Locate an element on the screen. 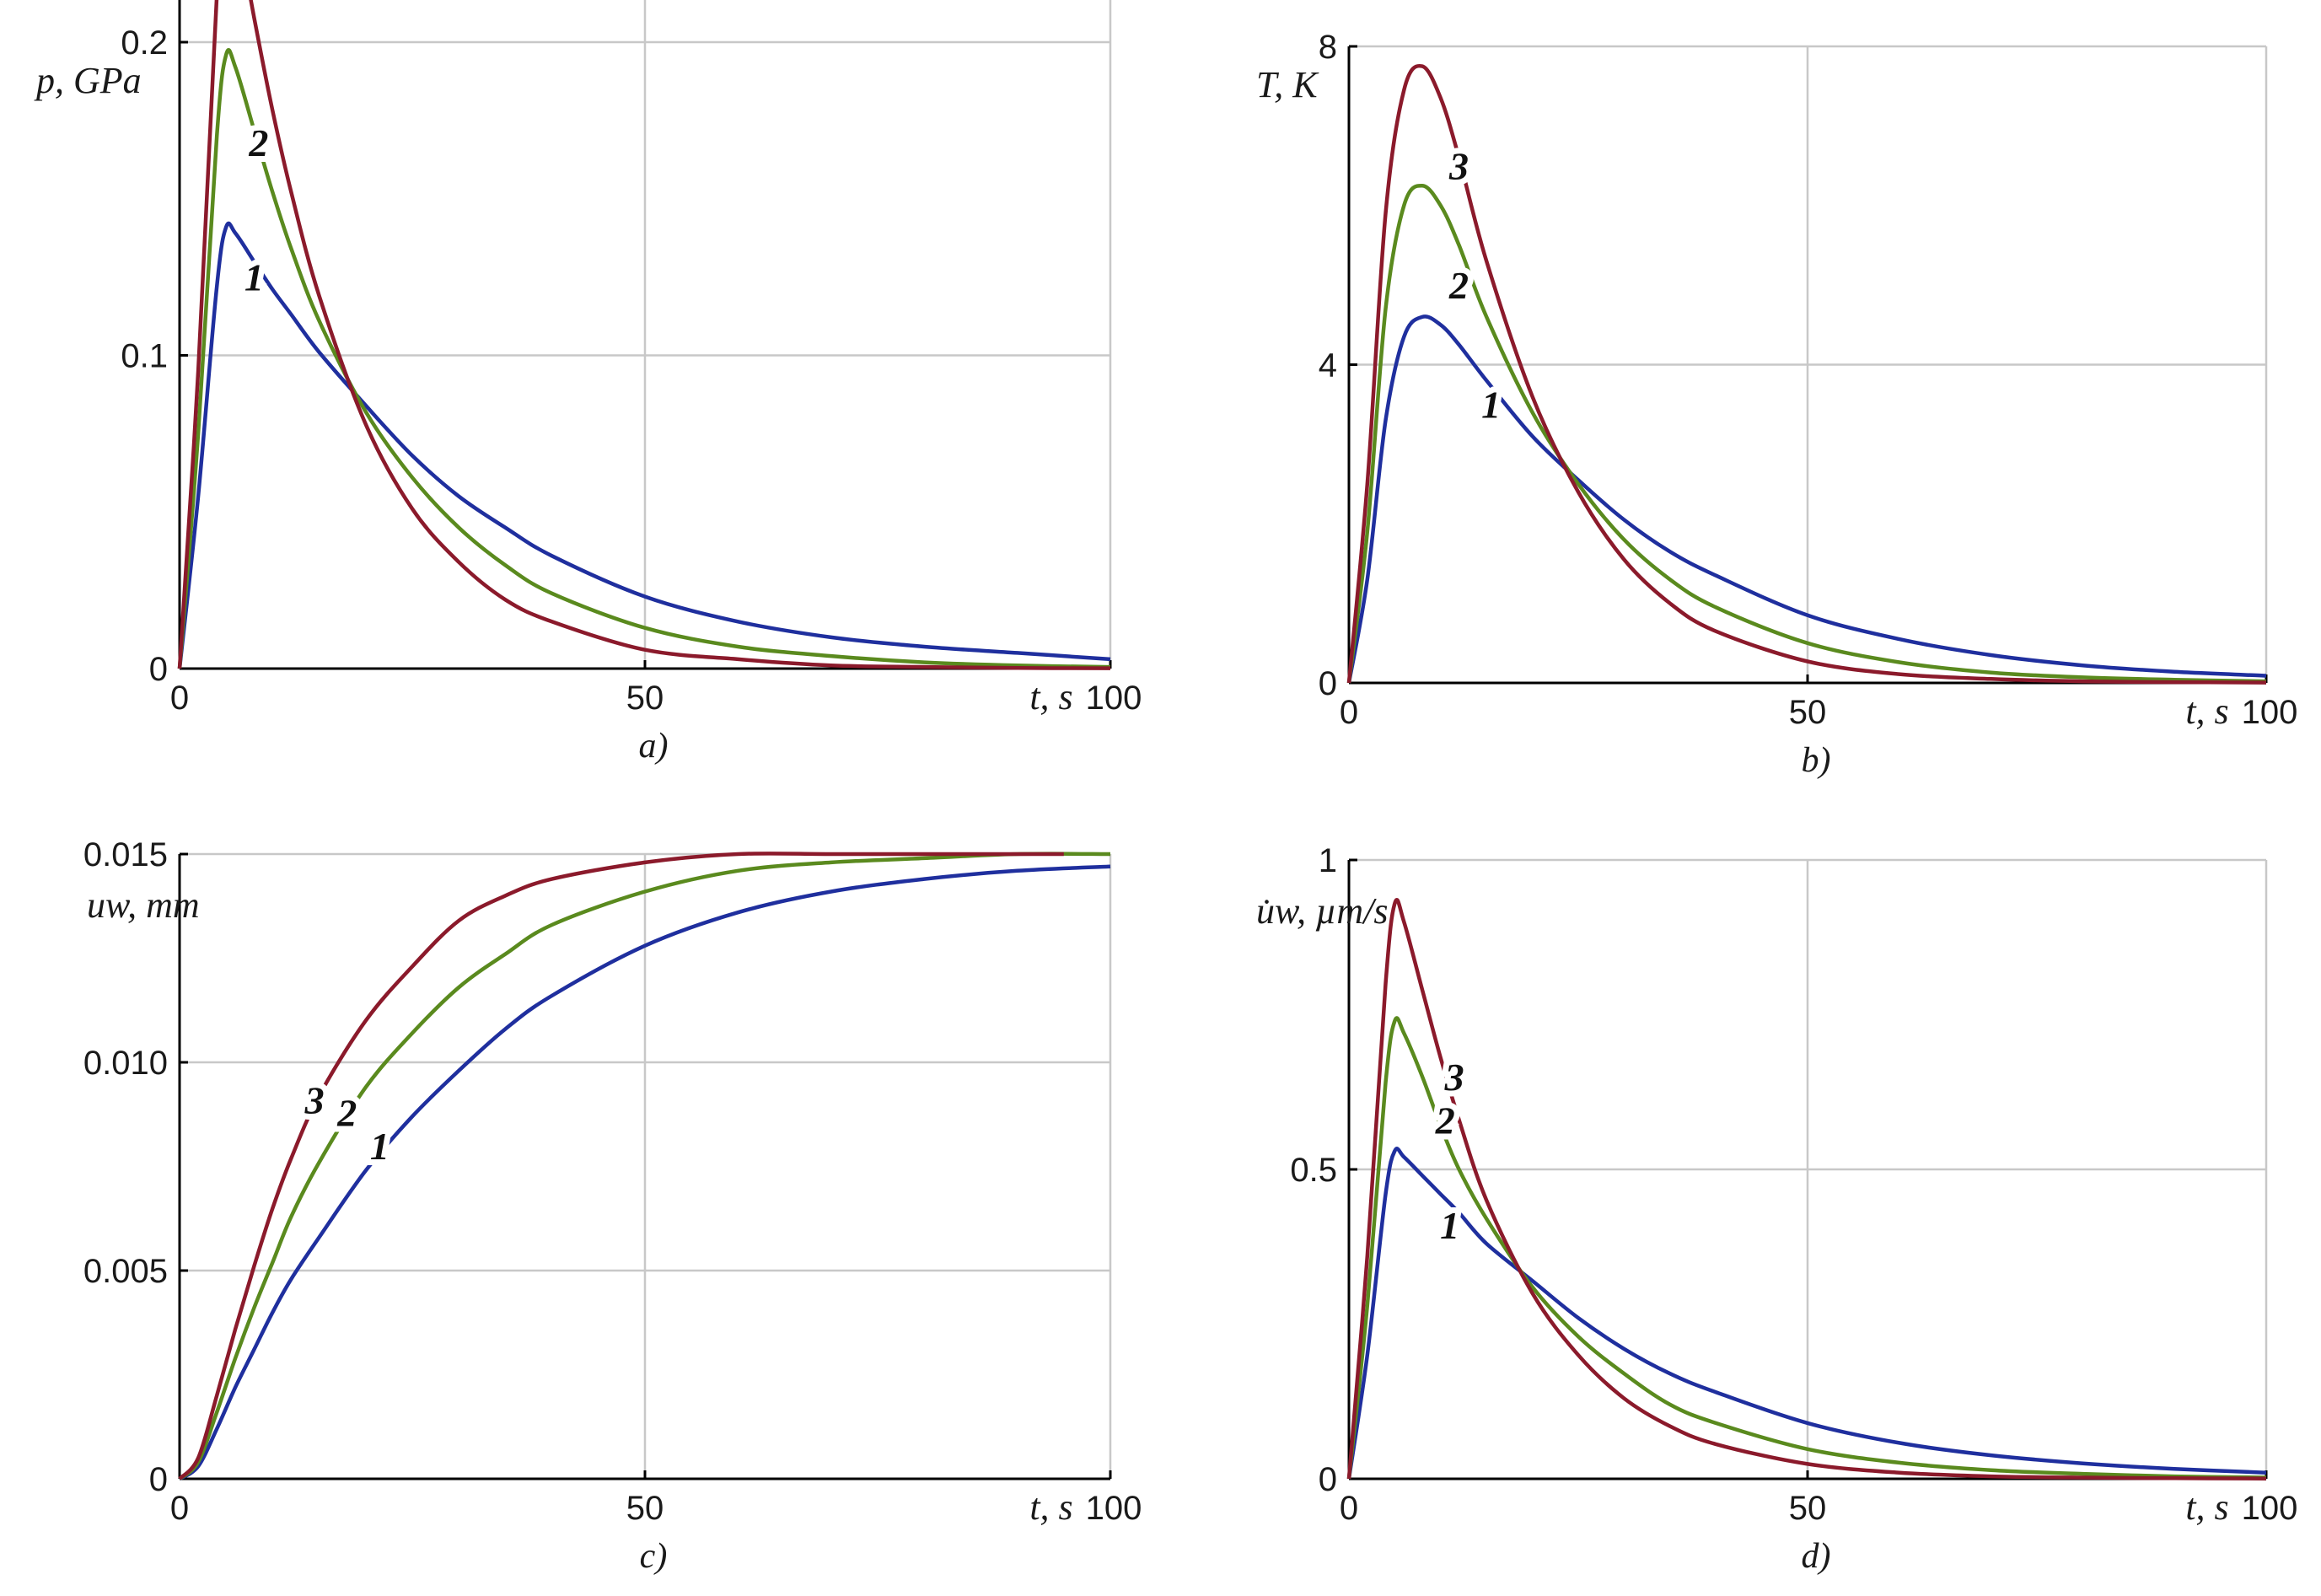 The height and width of the screenshot is (1596, 2321). panel-caption: c) is located at coordinates (654, 1557).